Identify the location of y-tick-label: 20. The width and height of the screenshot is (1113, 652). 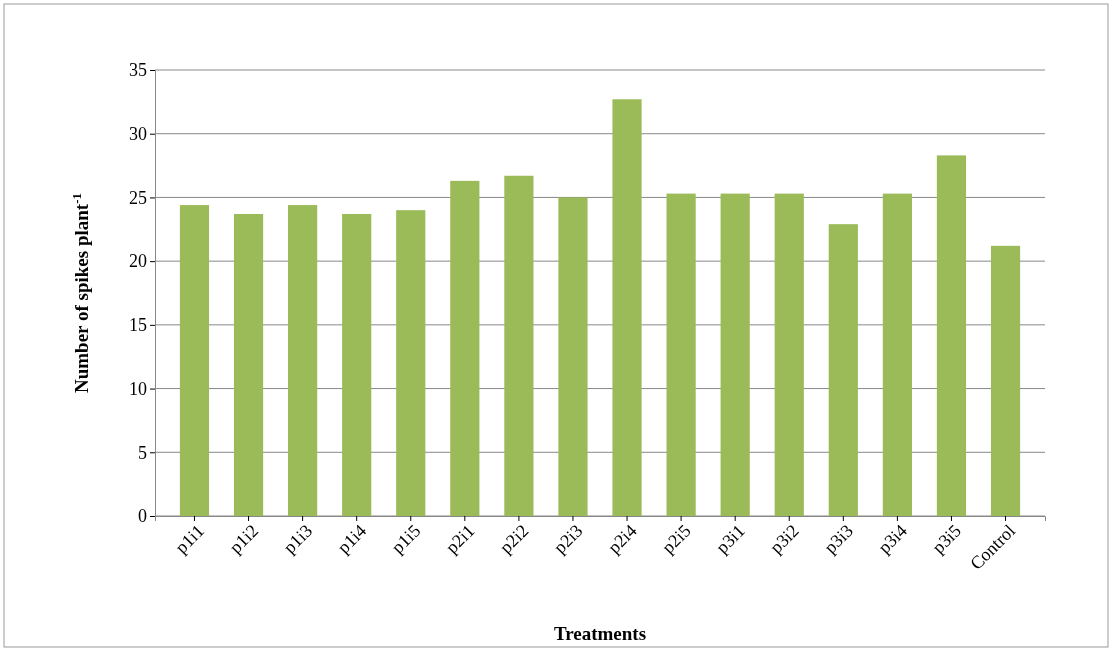
(138, 261).